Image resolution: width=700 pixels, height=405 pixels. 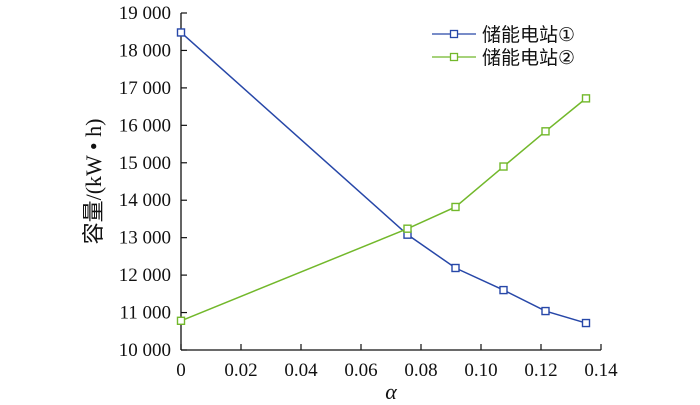 What do you see at coordinates (391, 391) in the screenshot?
I see `x-axis-title: α` at bounding box center [391, 391].